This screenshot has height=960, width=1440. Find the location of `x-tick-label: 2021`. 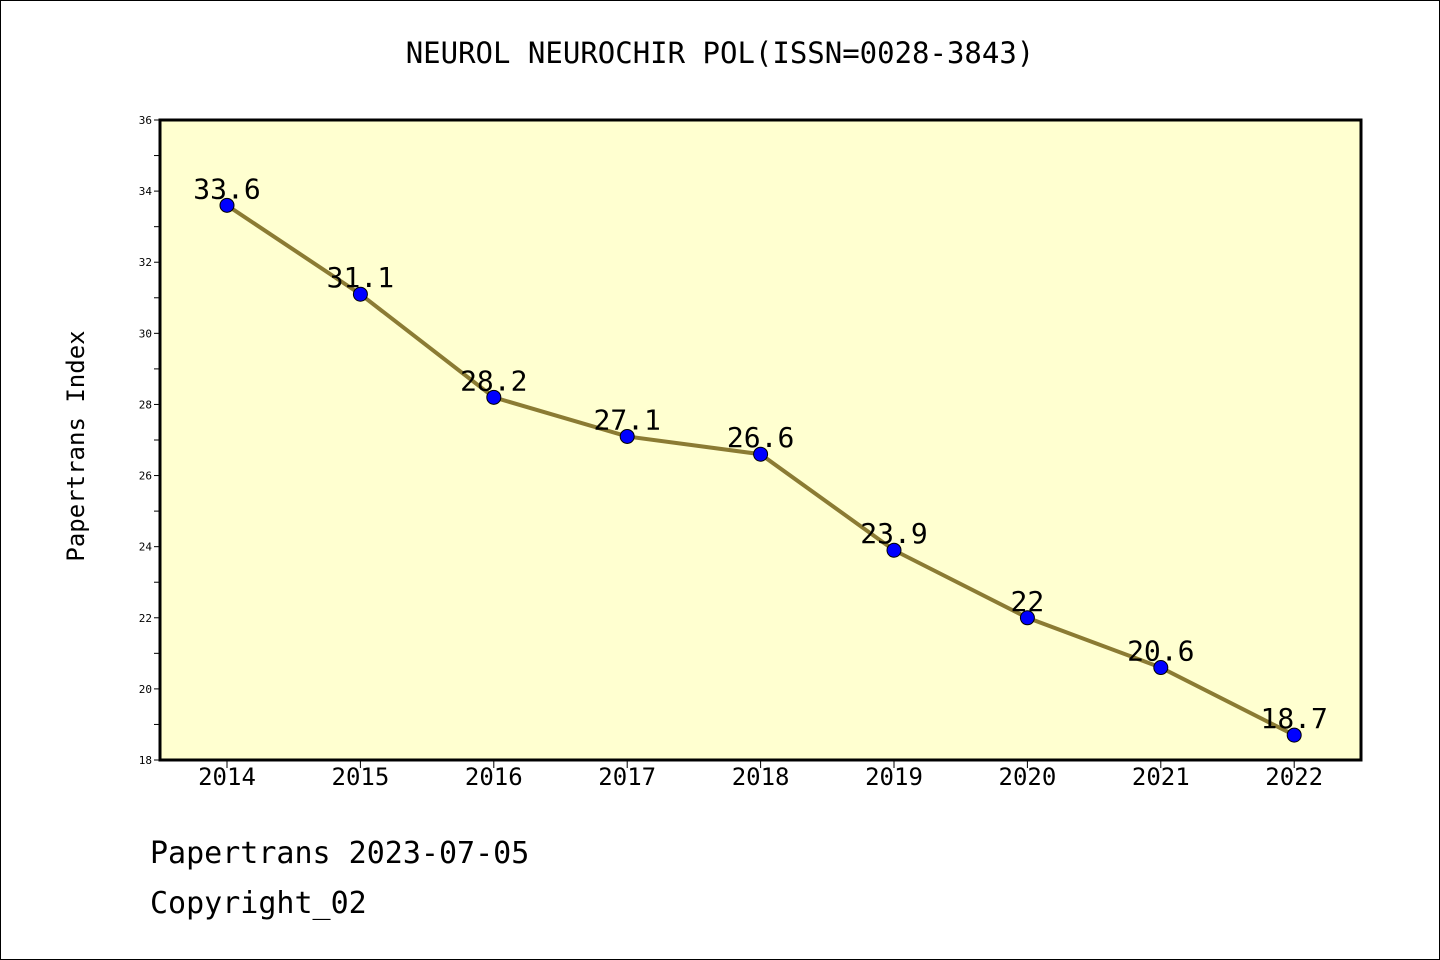

x-tick-label: 2021 is located at coordinates (1161, 777).